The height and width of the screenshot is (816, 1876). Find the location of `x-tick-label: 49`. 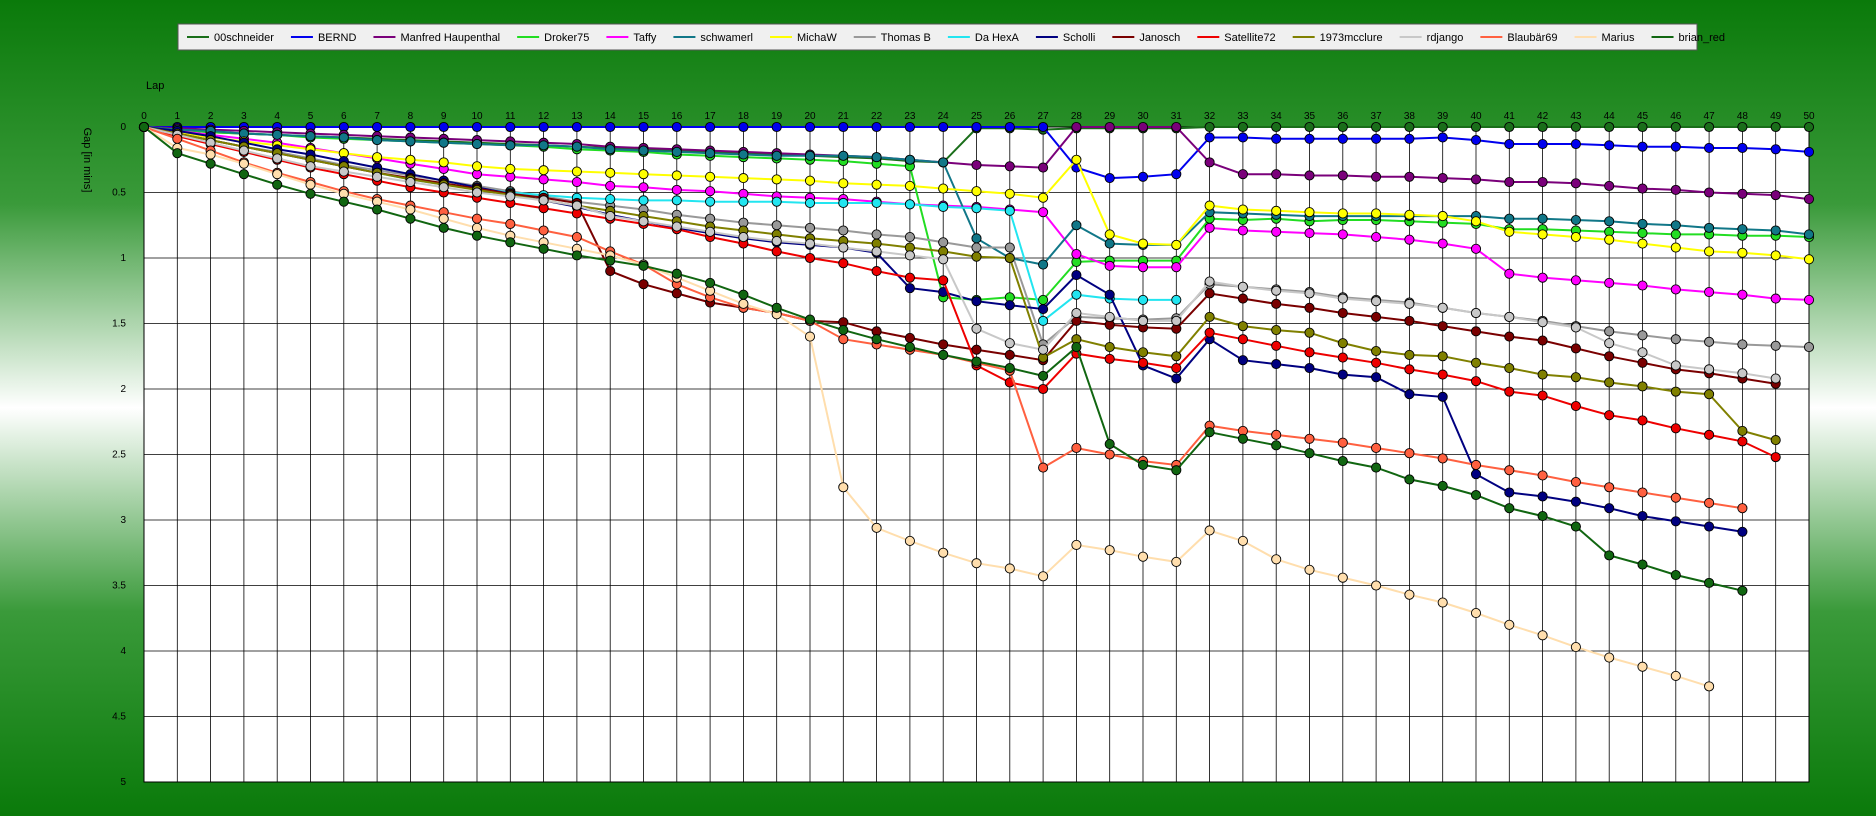

x-tick-label: 49 is located at coordinates (1776, 116).